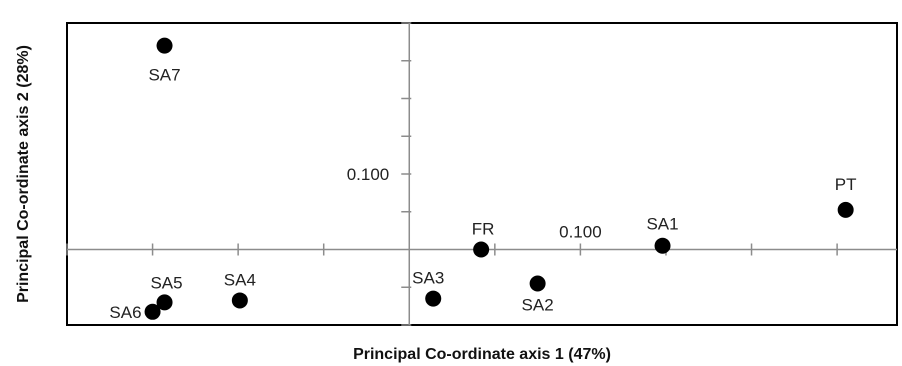 Image resolution: width=902 pixels, height=366 pixels. What do you see at coordinates (166, 282) in the screenshot?
I see `point-label: SA5` at bounding box center [166, 282].